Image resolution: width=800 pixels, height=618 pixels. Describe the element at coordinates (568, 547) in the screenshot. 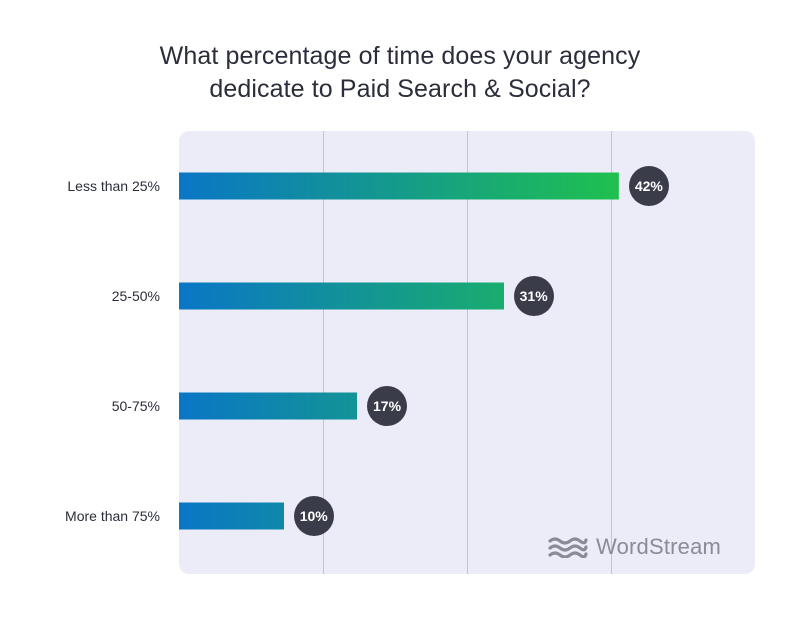

I see `wave-icon` at that location.